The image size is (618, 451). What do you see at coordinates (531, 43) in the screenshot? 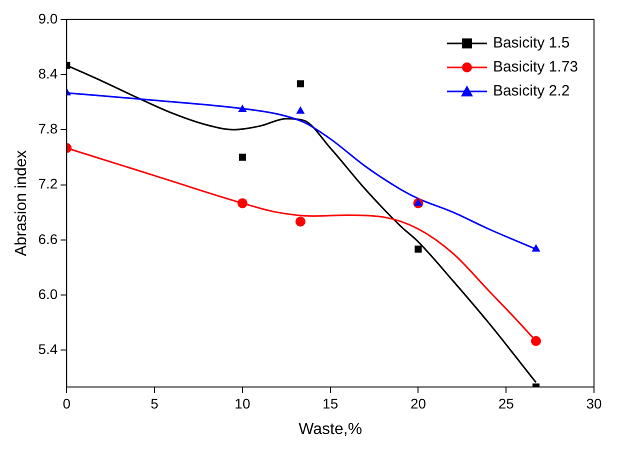
I see `legend-label: Basicity 1.5` at bounding box center [531, 43].